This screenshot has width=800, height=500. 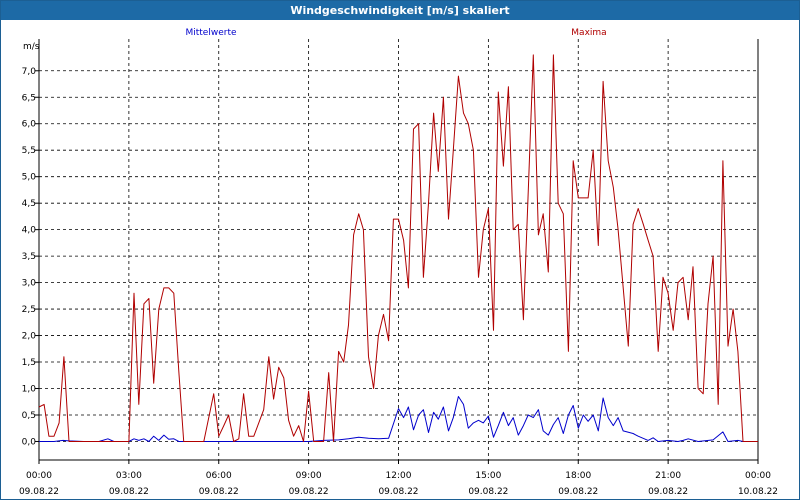 I want to click on chart-title: Windgeschwindigkeit [m/s] skaliert, so click(x=400, y=10).